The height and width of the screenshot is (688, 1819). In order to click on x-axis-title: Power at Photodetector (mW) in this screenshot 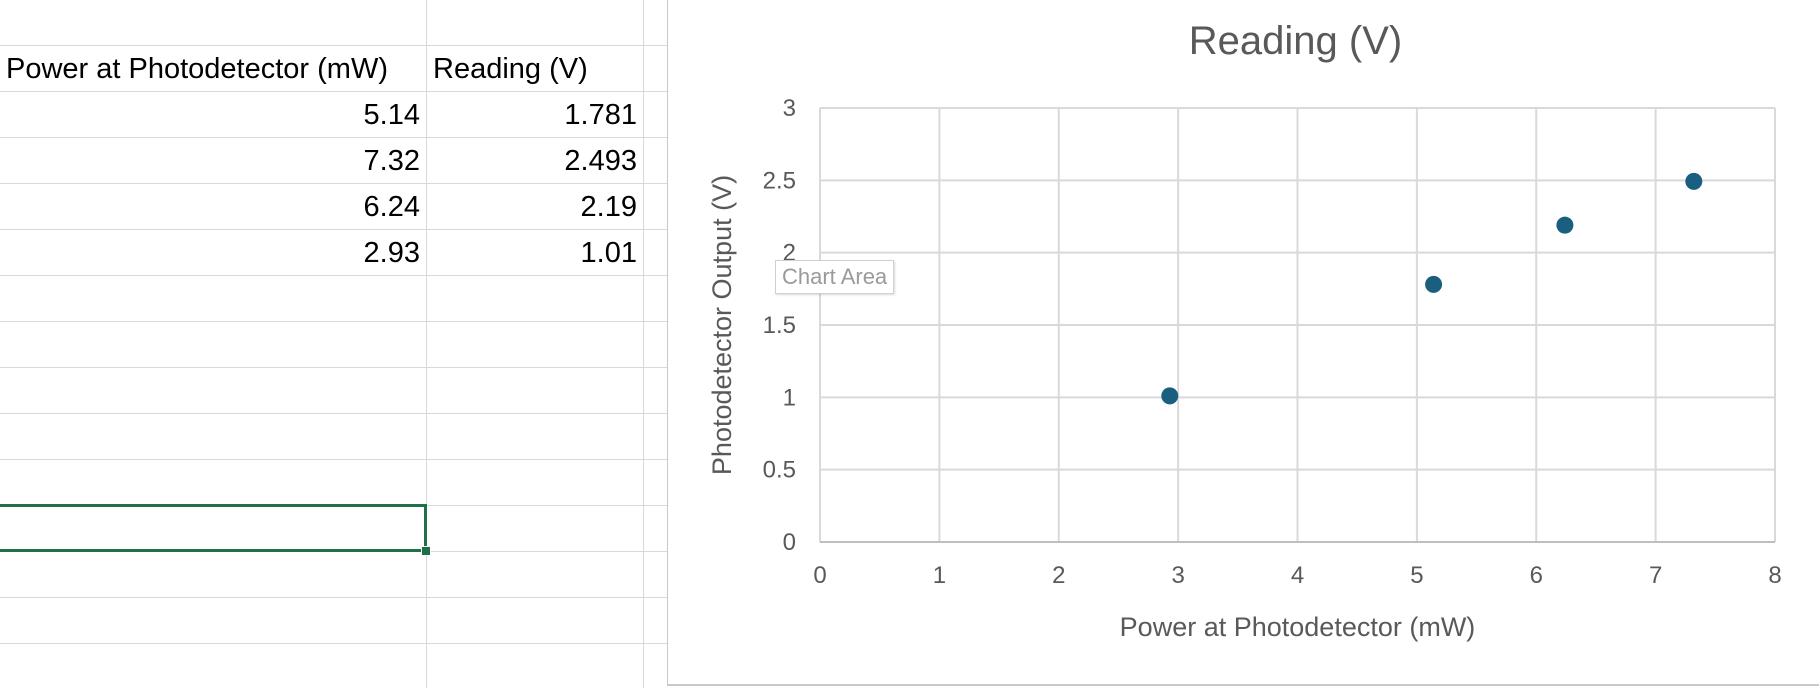, I will do `click(1298, 627)`.